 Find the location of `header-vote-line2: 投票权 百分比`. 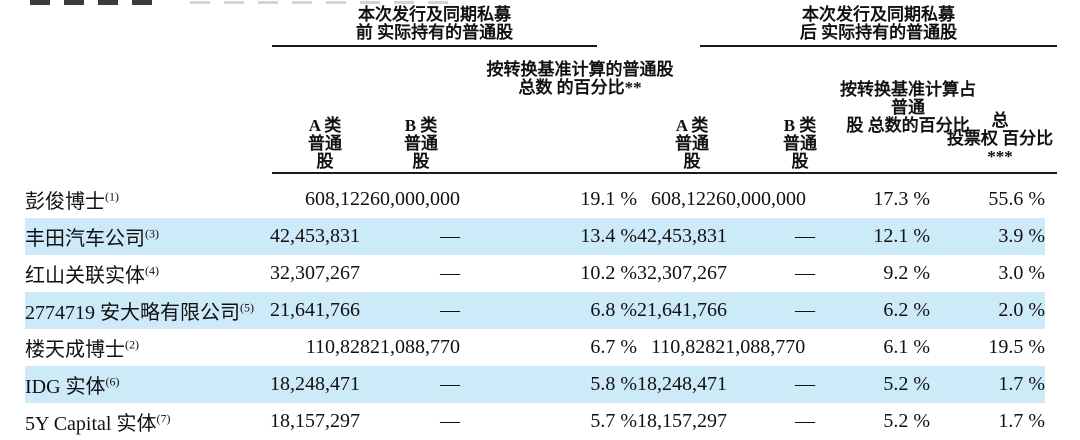

header-vote-line2: 投票权 百分比 is located at coordinates (1000, 138).